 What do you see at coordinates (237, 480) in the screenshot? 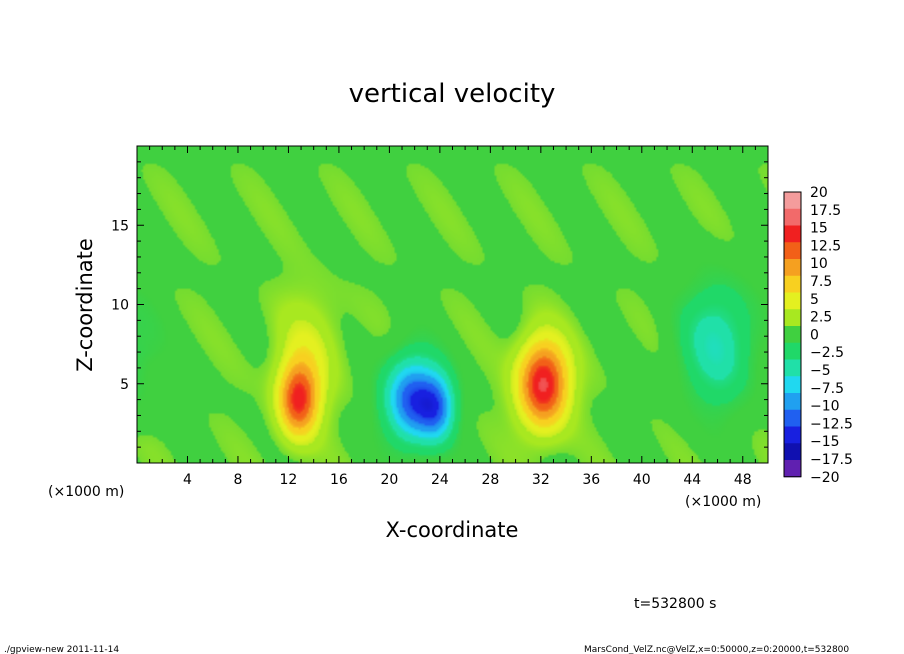
I see `x-tick-label: 8` at bounding box center [237, 480].